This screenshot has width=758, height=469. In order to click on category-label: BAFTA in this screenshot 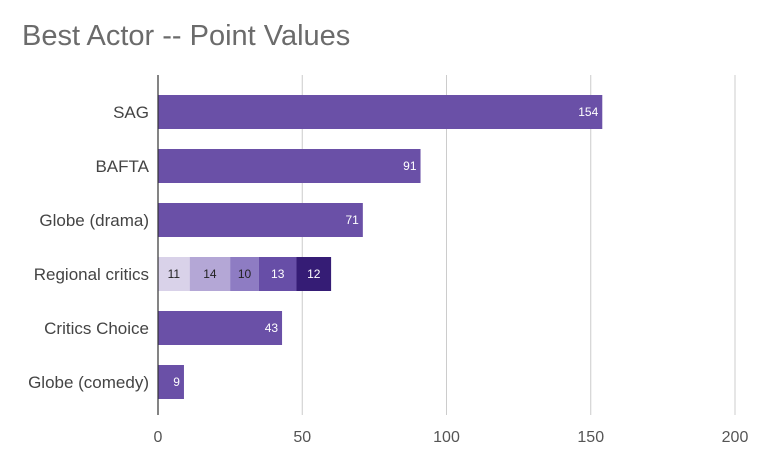, I will do `click(122, 166)`.